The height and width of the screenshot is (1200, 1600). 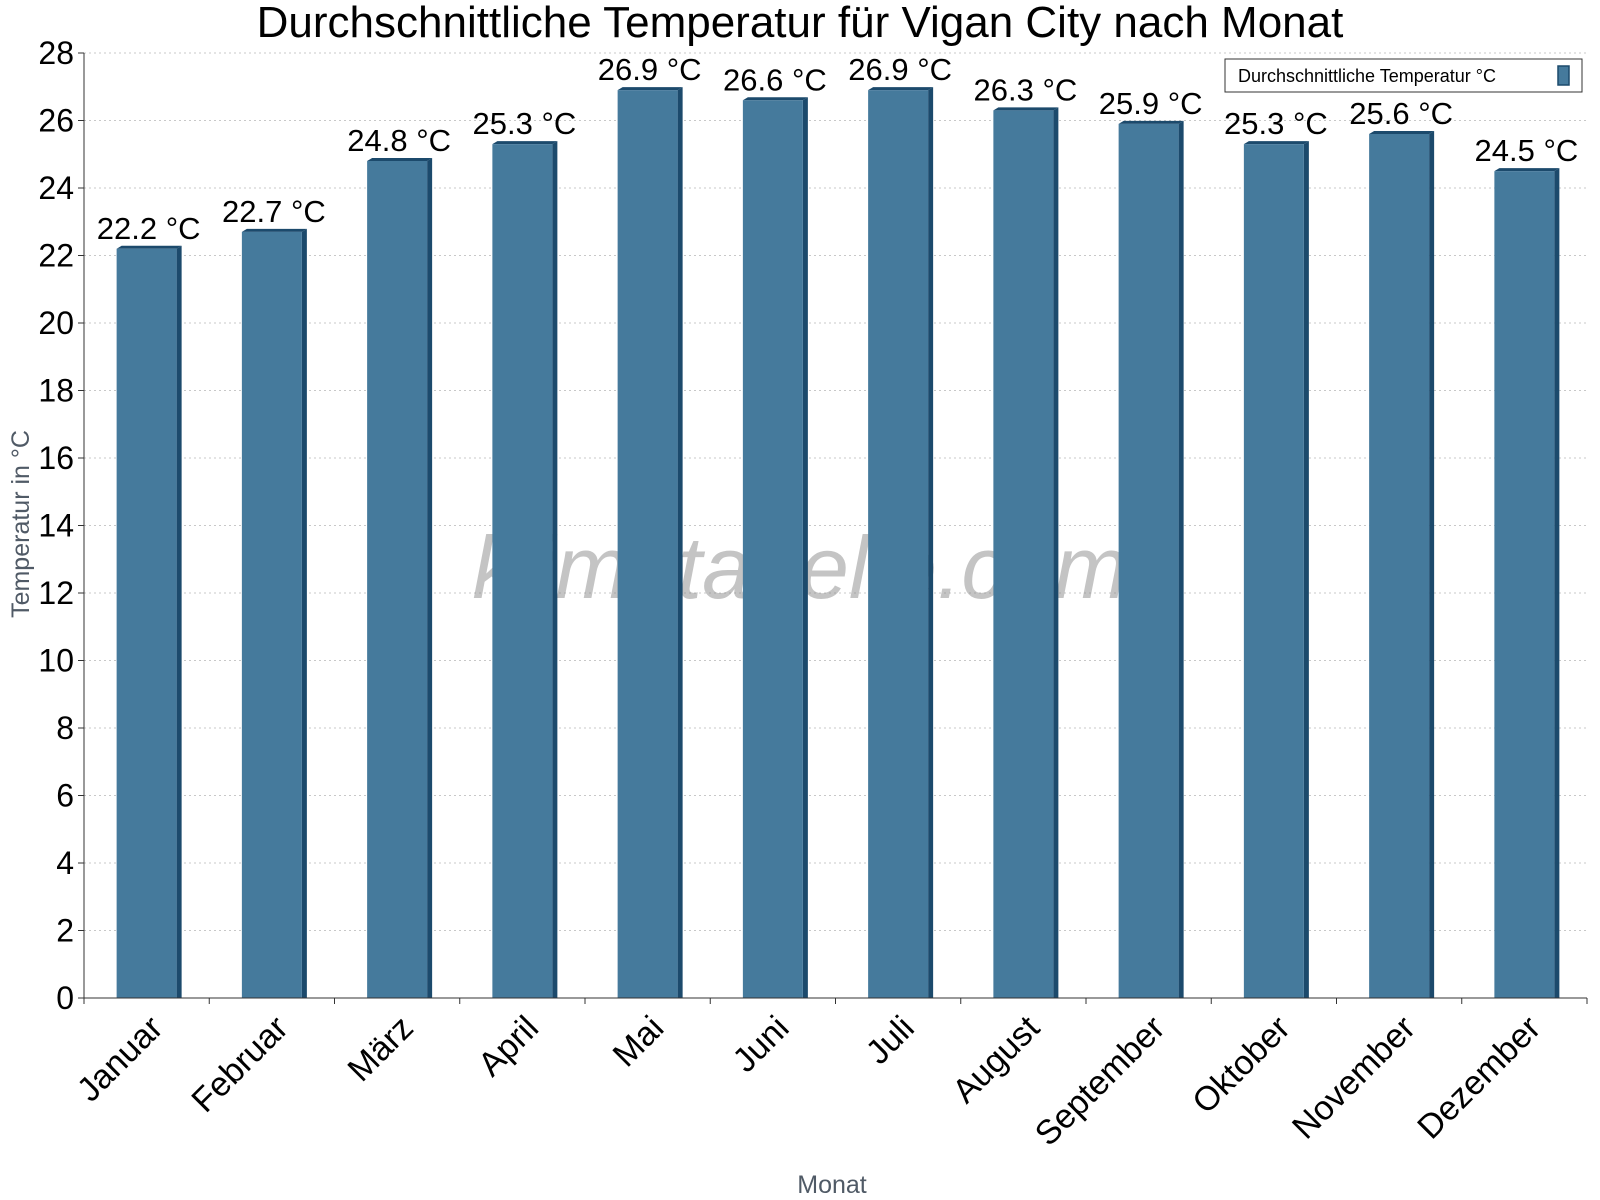 What do you see at coordinates (1100, 1081) in the screenshot?
I see `x-tick-label: September` at bounding box center [1100, 1081].